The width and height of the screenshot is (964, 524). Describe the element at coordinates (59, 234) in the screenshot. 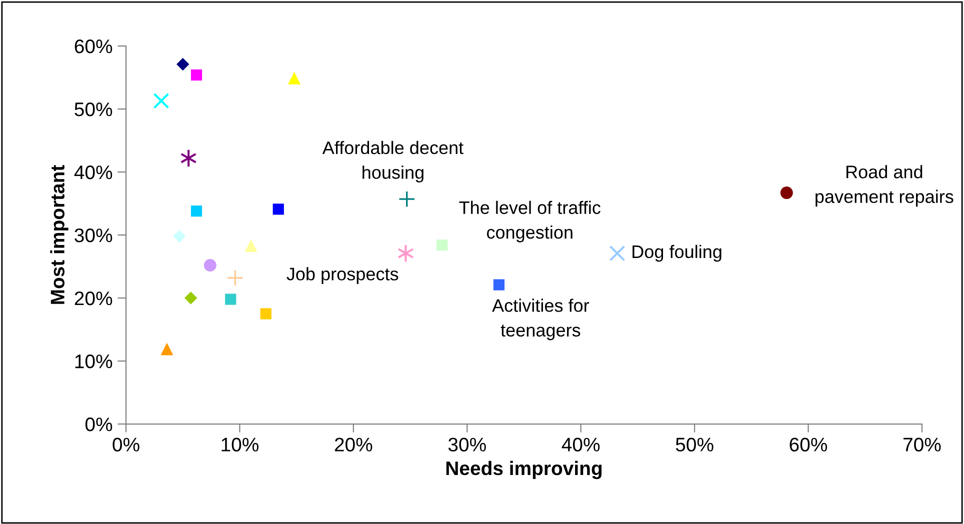

I see `y-axis-title: Most important` at that location.